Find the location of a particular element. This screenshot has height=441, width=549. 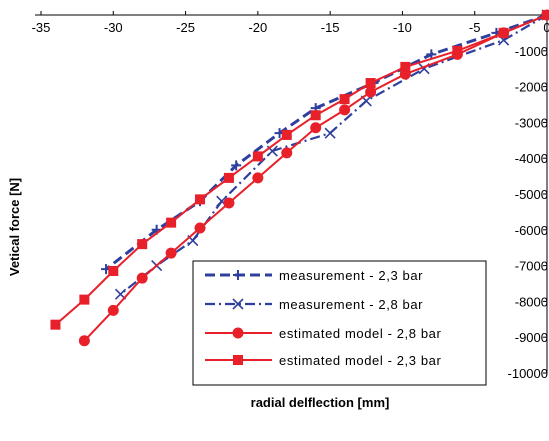

x-tick-label: -35 is located at coordinates (41, 27).